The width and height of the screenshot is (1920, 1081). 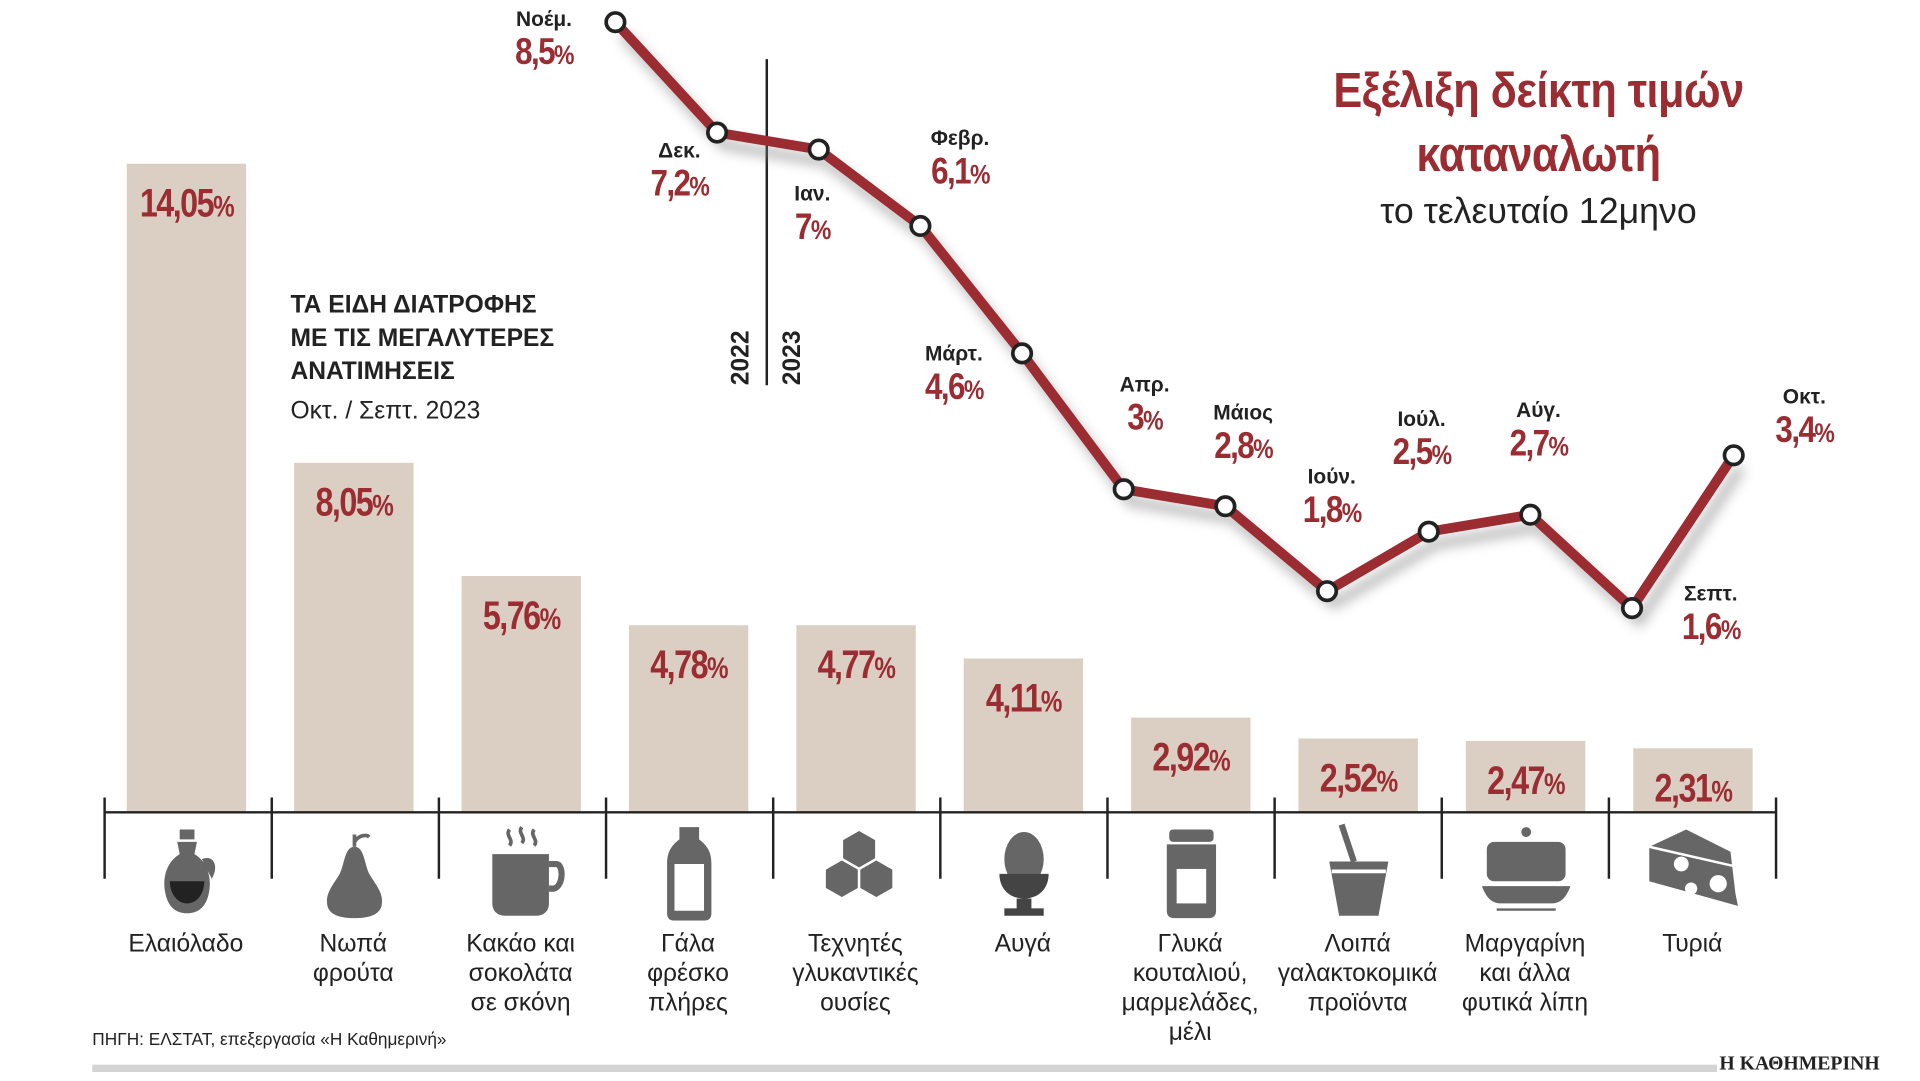 I want to click on category-label-line: και άλλα, so click(x=1525, y=974).